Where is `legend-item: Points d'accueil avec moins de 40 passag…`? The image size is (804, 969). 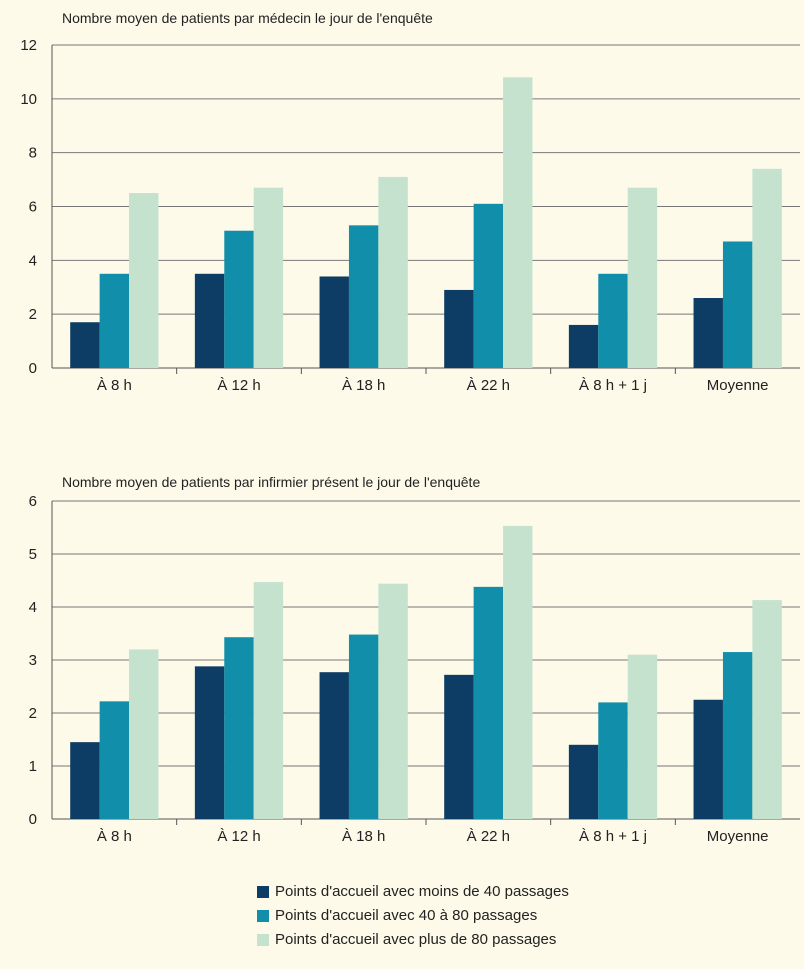
legend-item: Points d'accueil avec moins de 40 passag… is located at coordinates (413, 892).